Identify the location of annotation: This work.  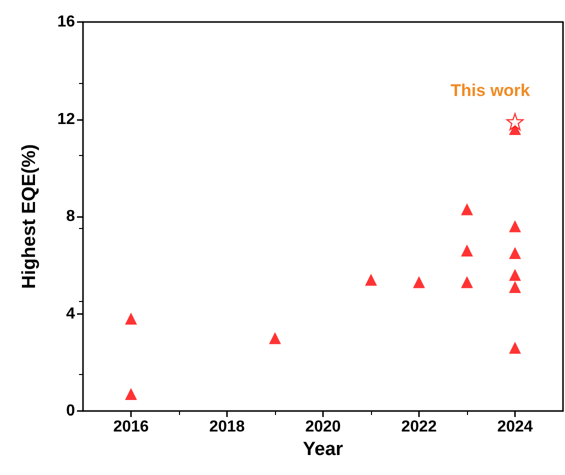
(490, 90).